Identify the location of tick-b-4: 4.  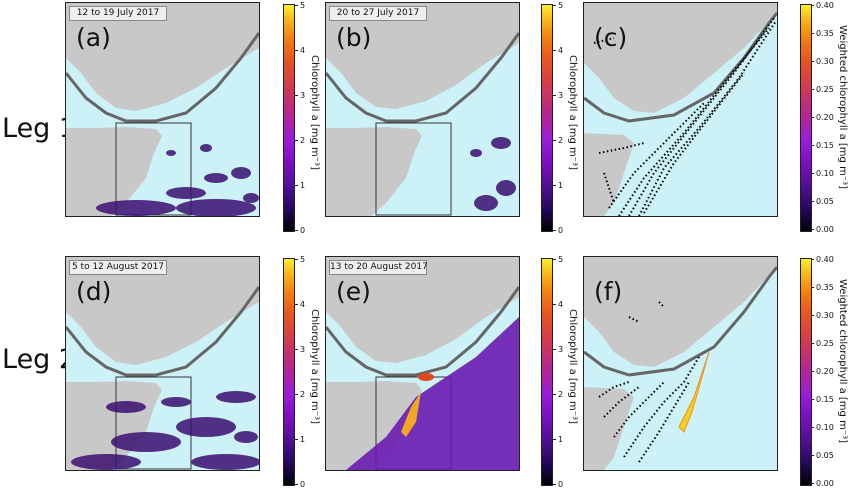
(558, 50).